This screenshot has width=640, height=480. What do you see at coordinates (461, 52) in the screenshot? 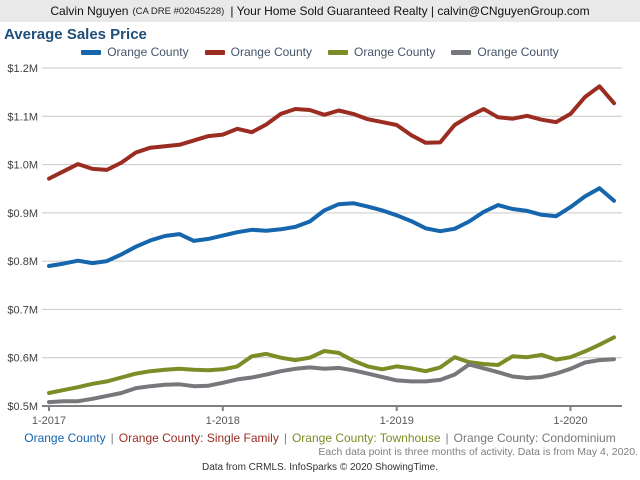
I see `legend-swatch-condominium` at bounding box center [461, 52].